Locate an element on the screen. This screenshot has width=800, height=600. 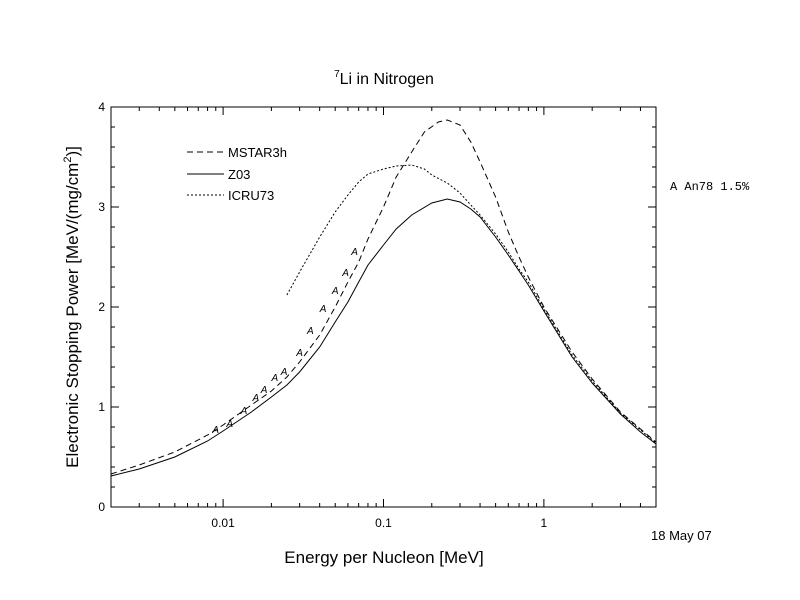
y-tick-label: 2 is located at coordinates (101, 307).